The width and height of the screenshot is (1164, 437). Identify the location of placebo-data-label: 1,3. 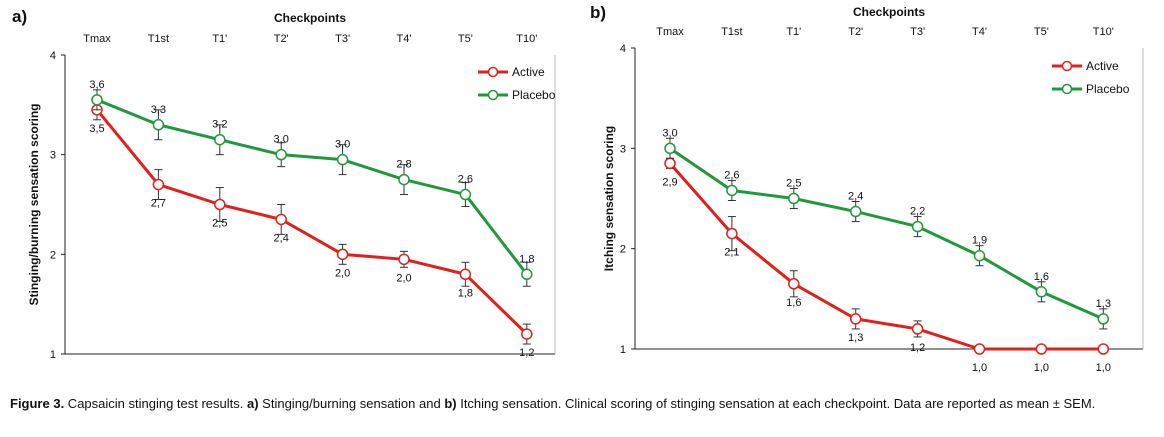
(1103, 304).